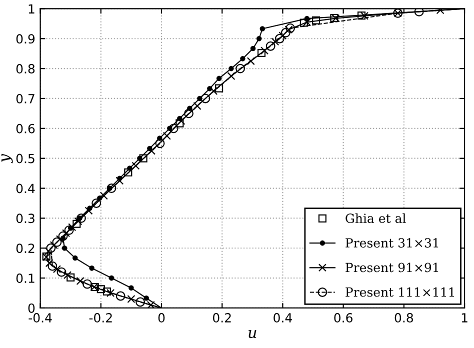 The height and width of the screenshot is (348, 474). I want to click on y-tick-label: 0, so click(31, 308).